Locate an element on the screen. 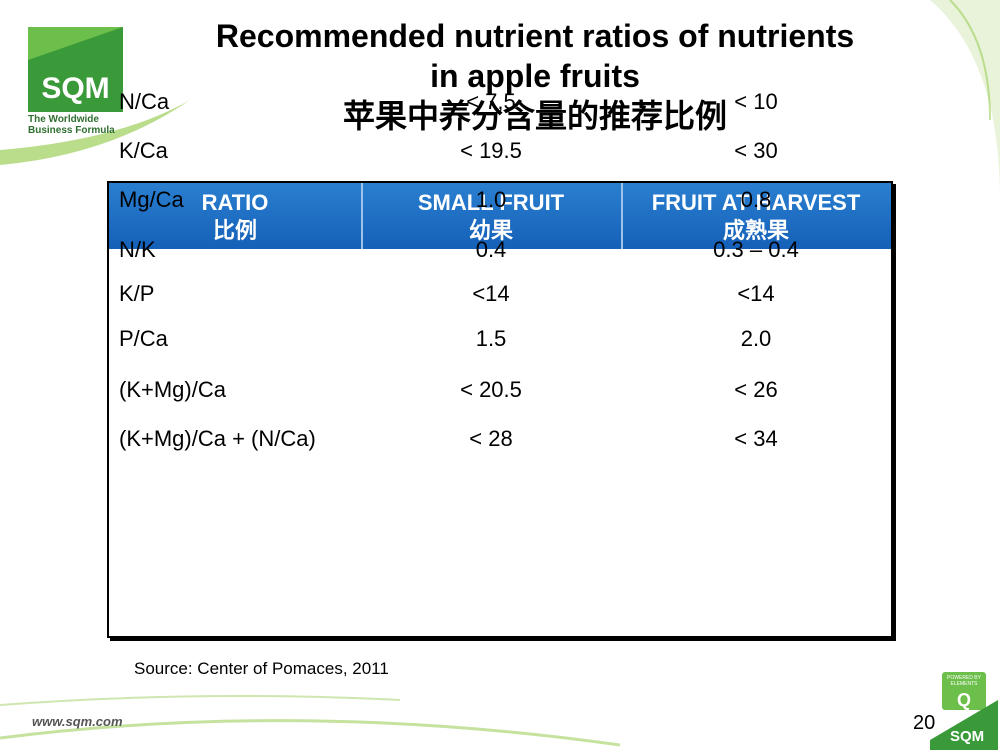 The image size is (1000, 750). tagline-line: Business Formula is located at coordinates (71, 130).